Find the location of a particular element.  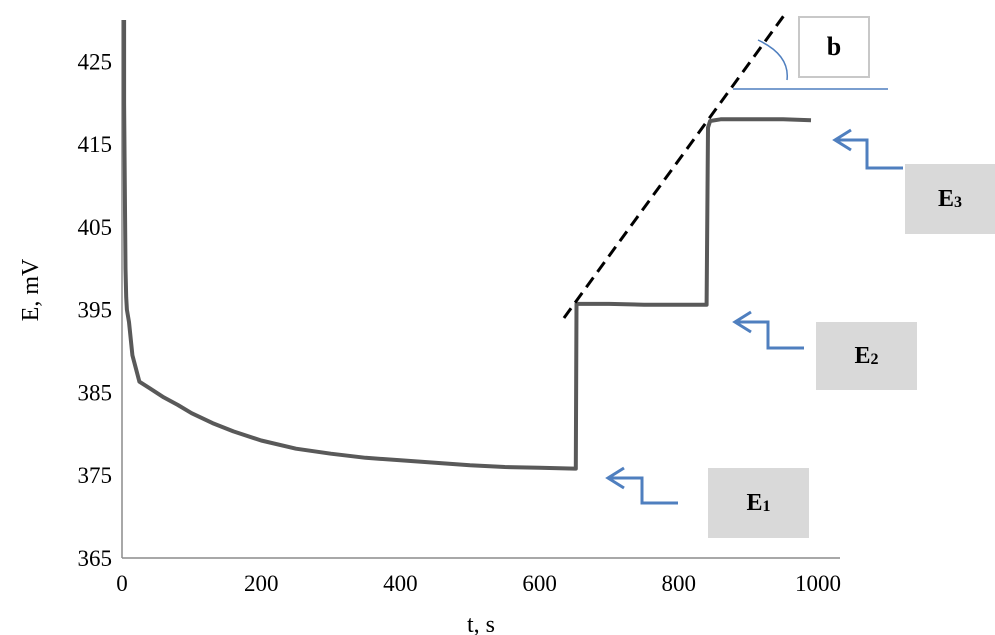

callout-e3-letter: E is located at coordinates (945, 198).